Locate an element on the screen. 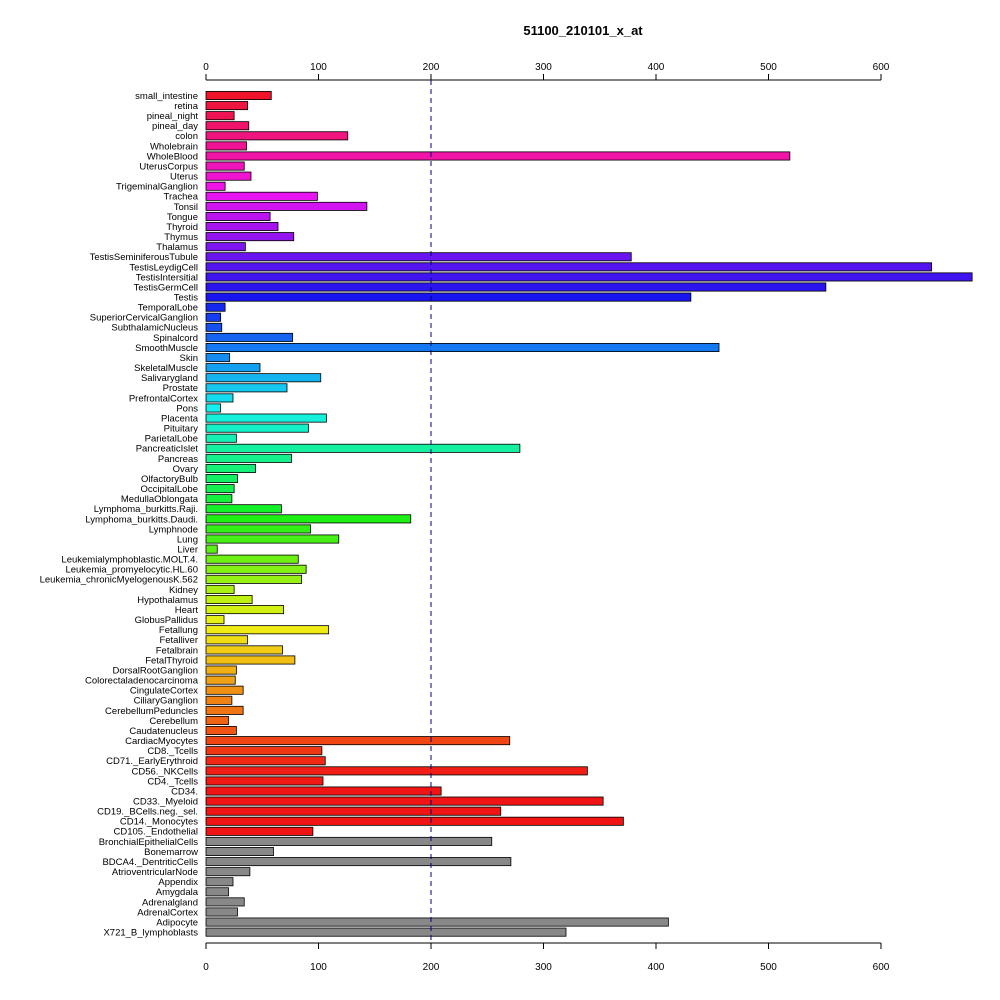 The width and height of the screenshot is (1000, 1000). category-label-47: Leukemia_promyelocytic.HL.60 is located at coordinates (131, 570).